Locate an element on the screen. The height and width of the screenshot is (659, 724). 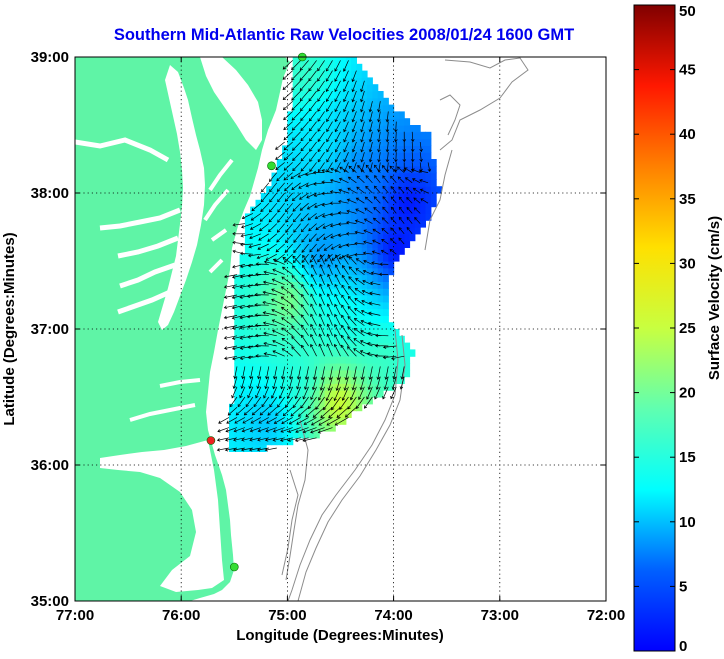
duck-station-marker is located at coordinates (211, 440).